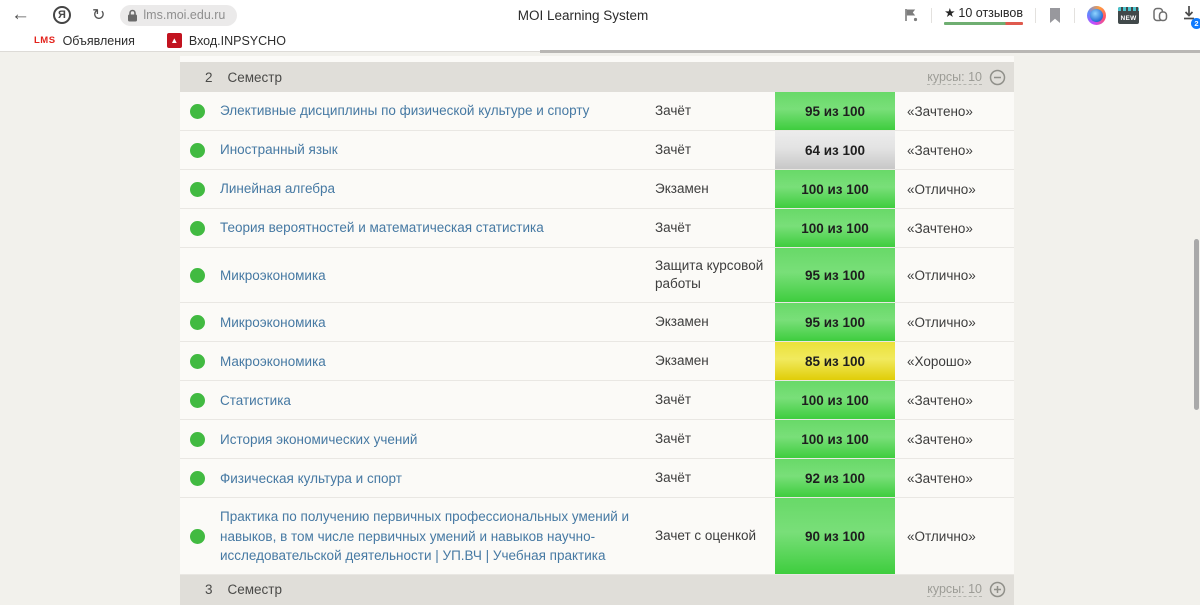  Describe the element at coordinates (255, 590) in the screenshot. I see `semester-label: Семестр` at that location.